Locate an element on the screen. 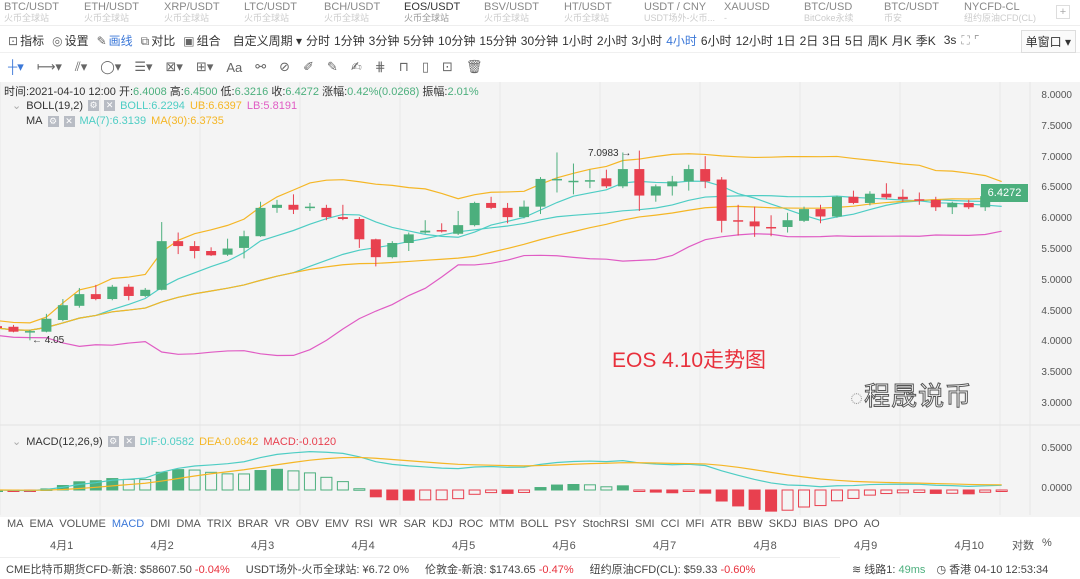 This screenshot has height=579, width=1080. symbol-tab: BSV/USDT 火币全球站 is located at coordinates (520, 12).